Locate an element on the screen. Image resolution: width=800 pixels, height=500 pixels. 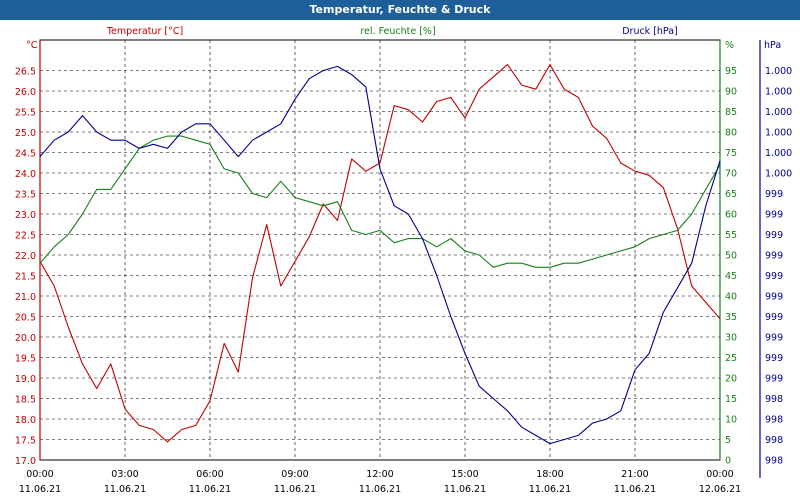
temperature-tick-label: 24.0 is located at coordinates (25, 174).